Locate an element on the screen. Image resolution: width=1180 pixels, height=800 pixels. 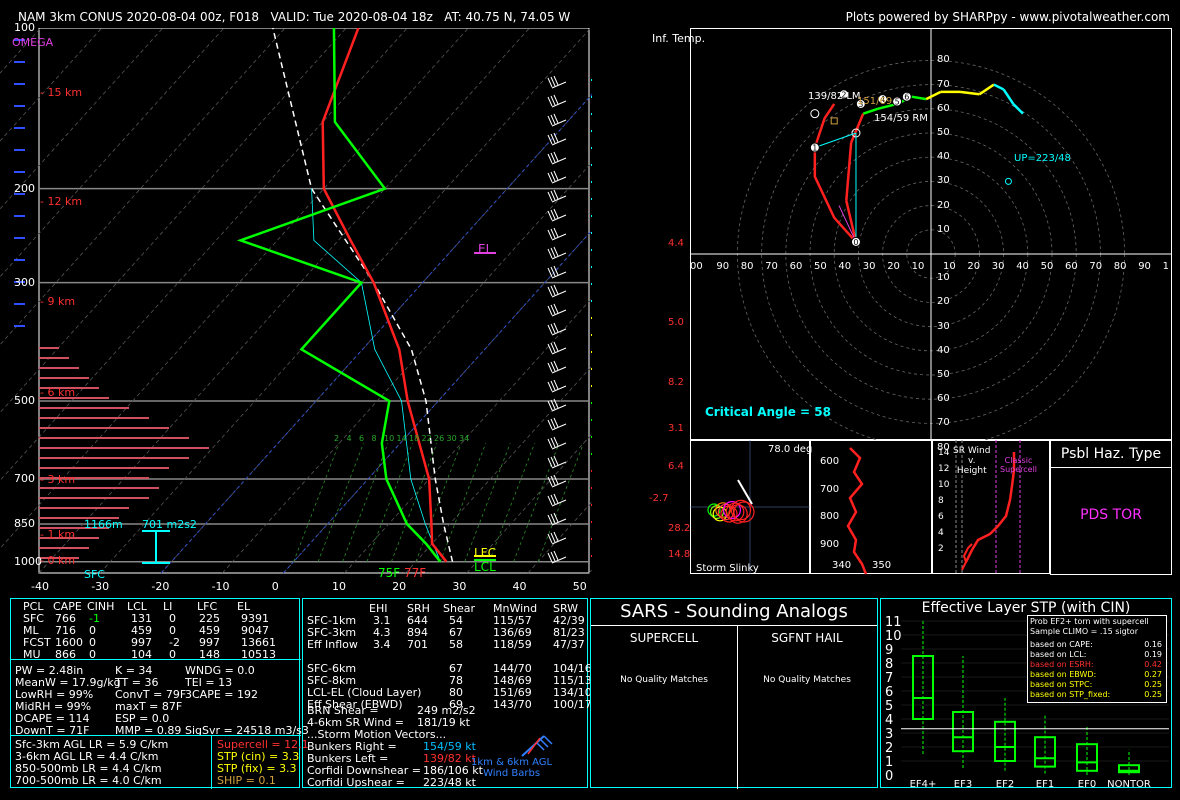
hodo-x-label: 70 is located at coordinates (771, 266).